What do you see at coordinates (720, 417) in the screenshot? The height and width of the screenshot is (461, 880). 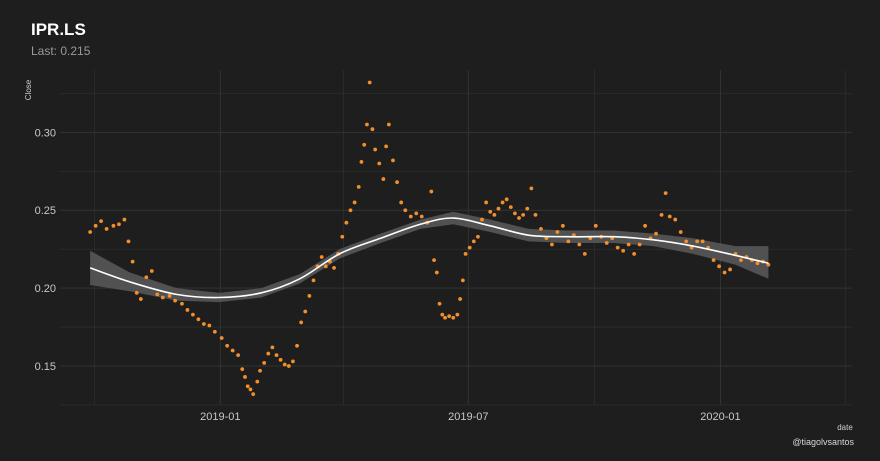 I see `x-tick-label: 2020-01` at bounding box center [720, 417].